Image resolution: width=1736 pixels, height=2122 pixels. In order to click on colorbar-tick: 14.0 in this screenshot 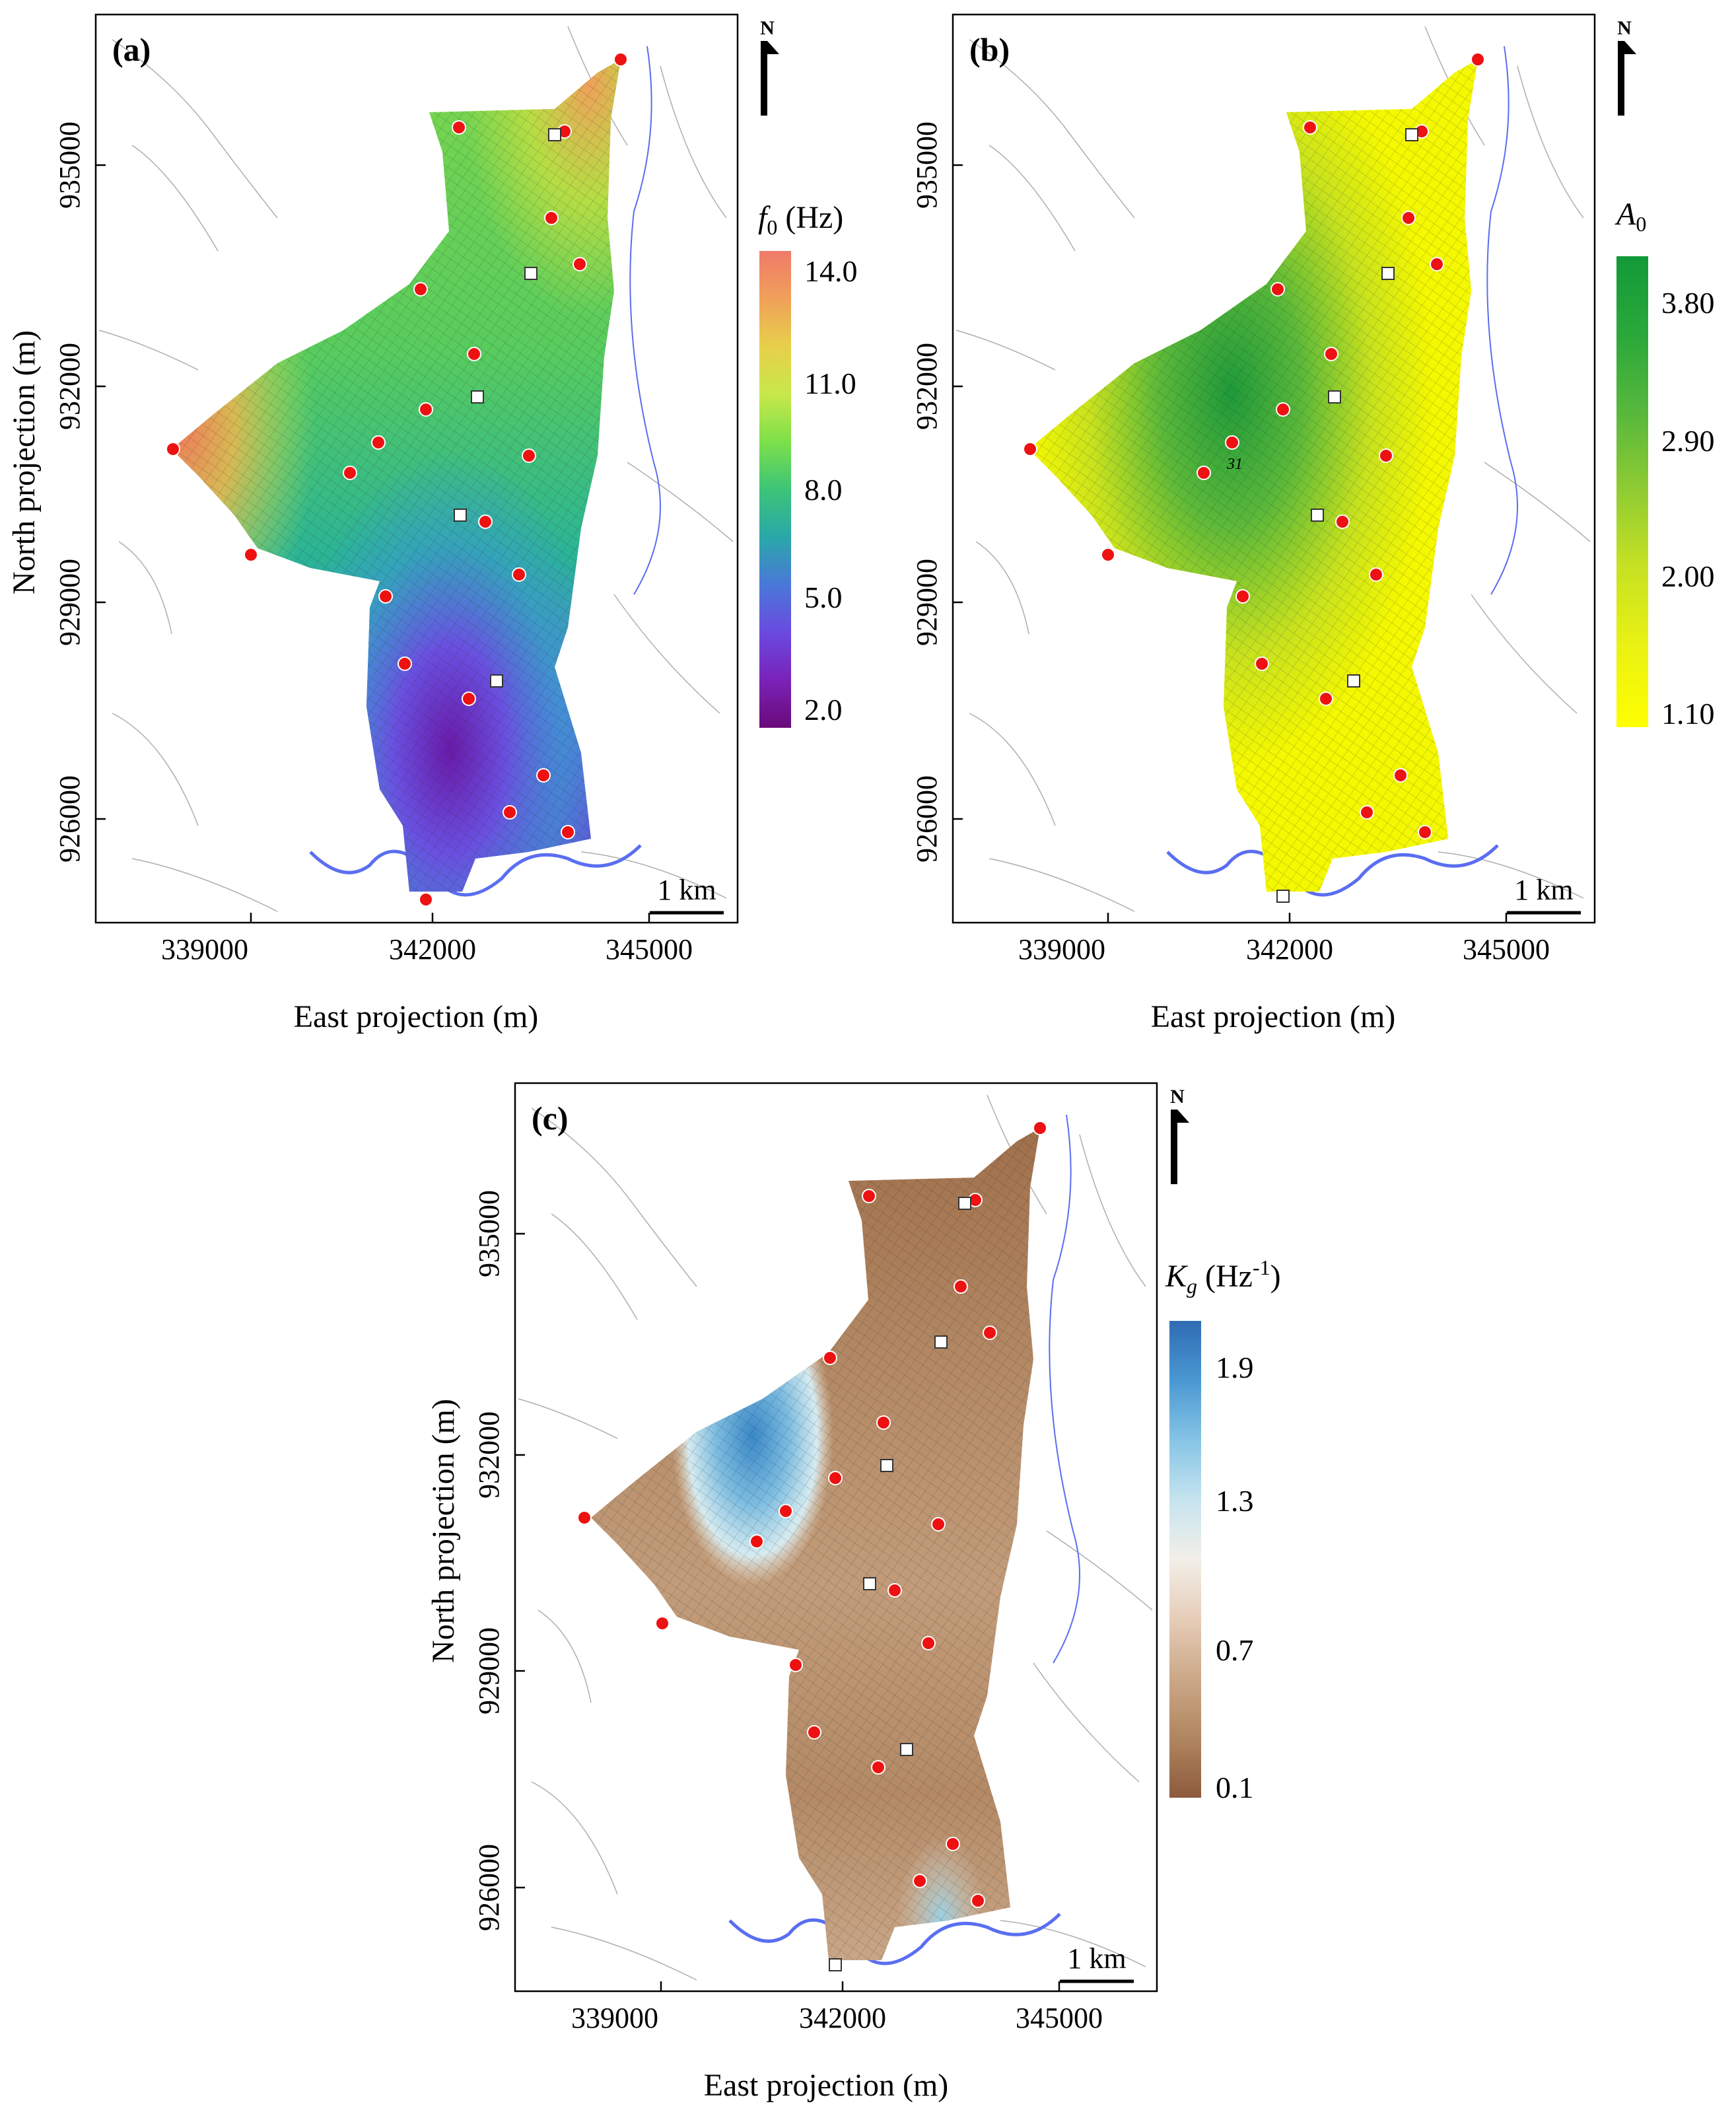, I will do `click(831, 271)`.